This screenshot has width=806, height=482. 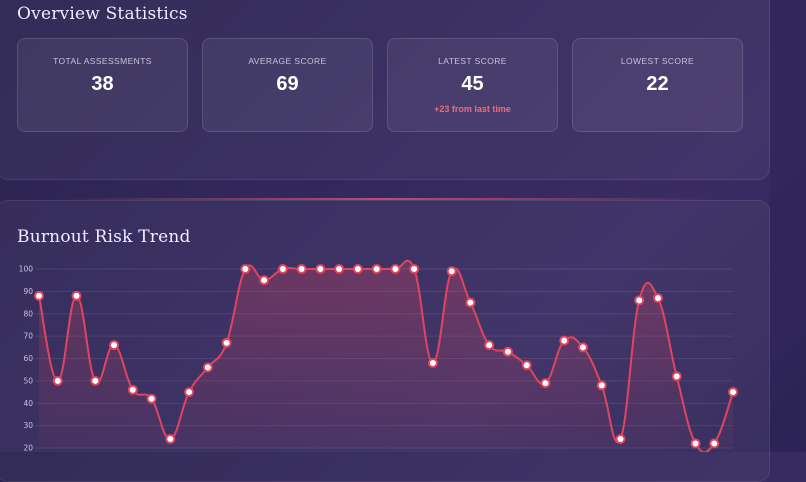 What do you see at coordinates (102, 14) in the screenshot?
I see `overview-title: Overview Statistics` at bounding box center [102, 14].